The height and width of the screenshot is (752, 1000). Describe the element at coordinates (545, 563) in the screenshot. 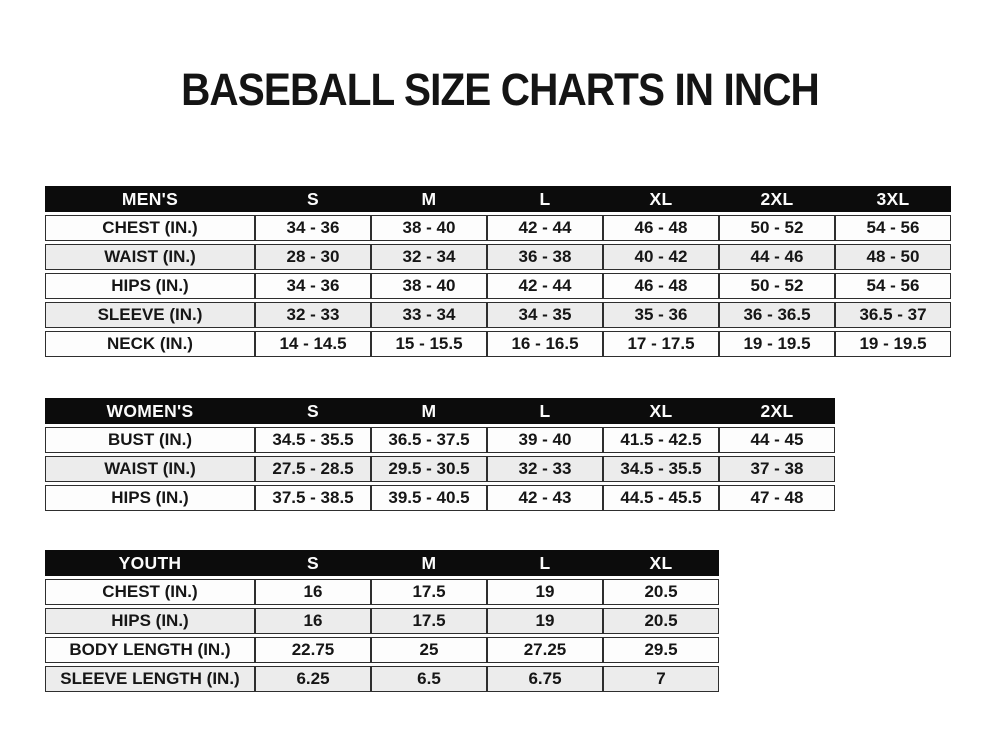

I see `youth-header-l: L` at that location.